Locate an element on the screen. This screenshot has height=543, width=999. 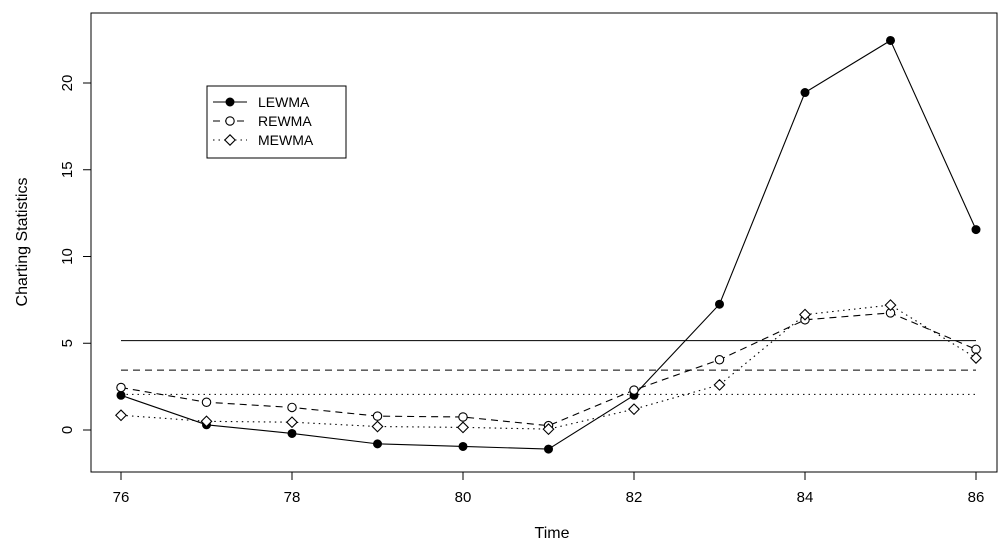
y-tick-label: 10 is located at coordinates (67, 256).